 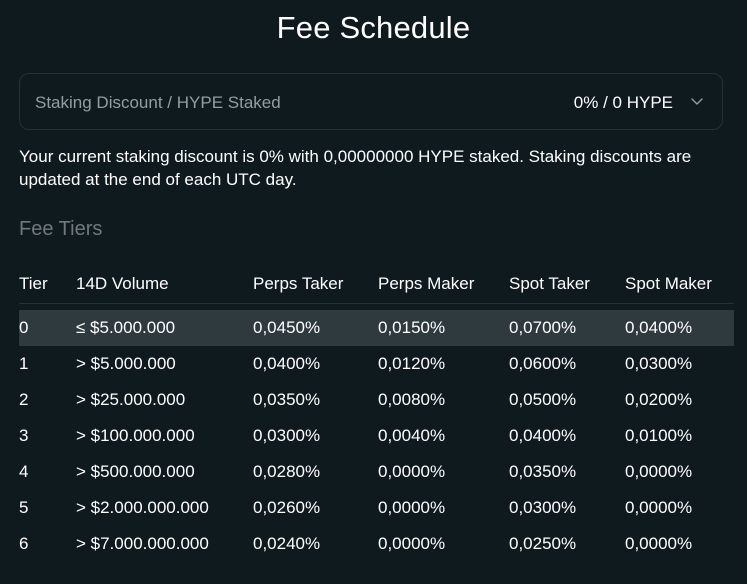 What do you see at coordinates (543, 363) in the screenshot?
I see `cell-spot-taker: 0,0600%` at bounding box center [543, 363].